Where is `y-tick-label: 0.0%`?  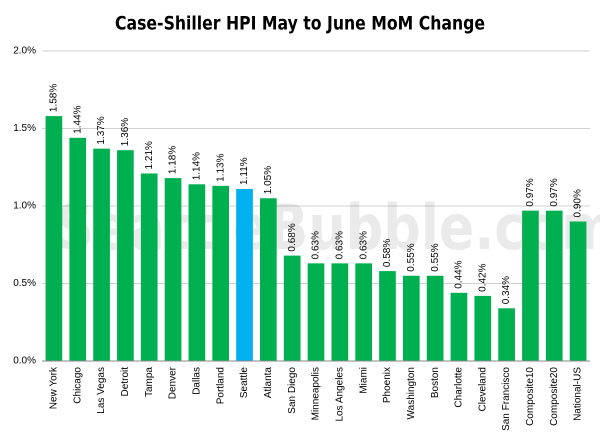 y-tick-label: 0.0% is located at coordinates (24, 361).